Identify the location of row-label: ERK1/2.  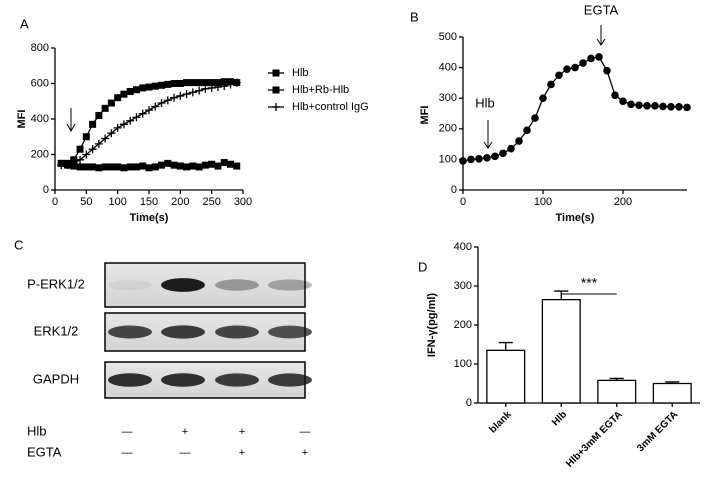
(56, 330).